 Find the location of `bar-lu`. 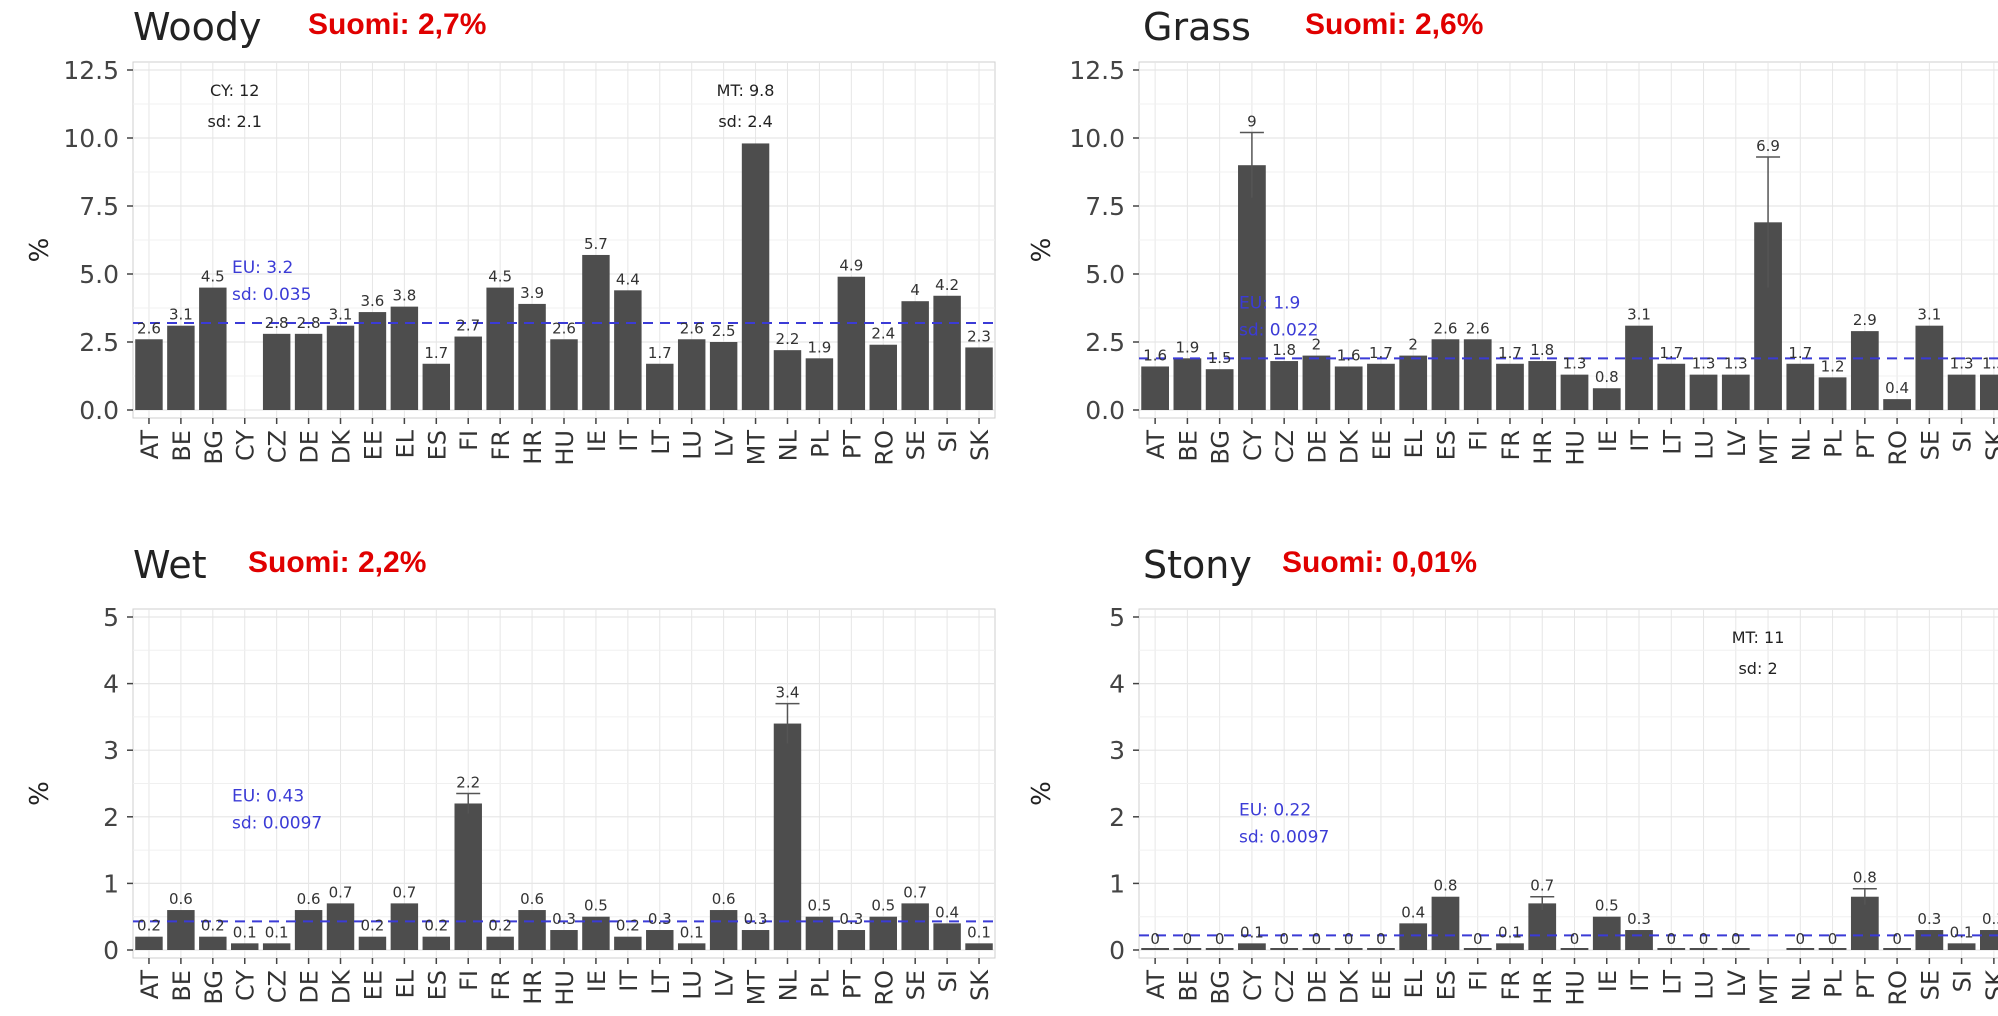

bar-lu is located at coordinates (1703, 949).